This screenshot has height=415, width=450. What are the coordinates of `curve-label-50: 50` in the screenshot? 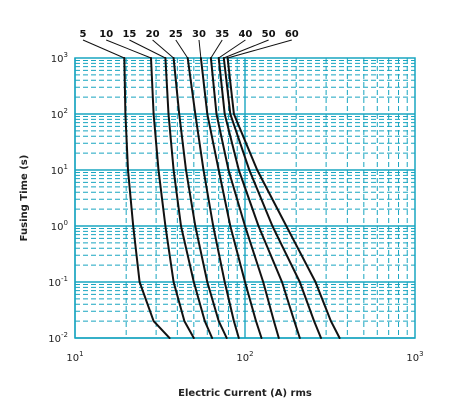 It's located at (269, 34).